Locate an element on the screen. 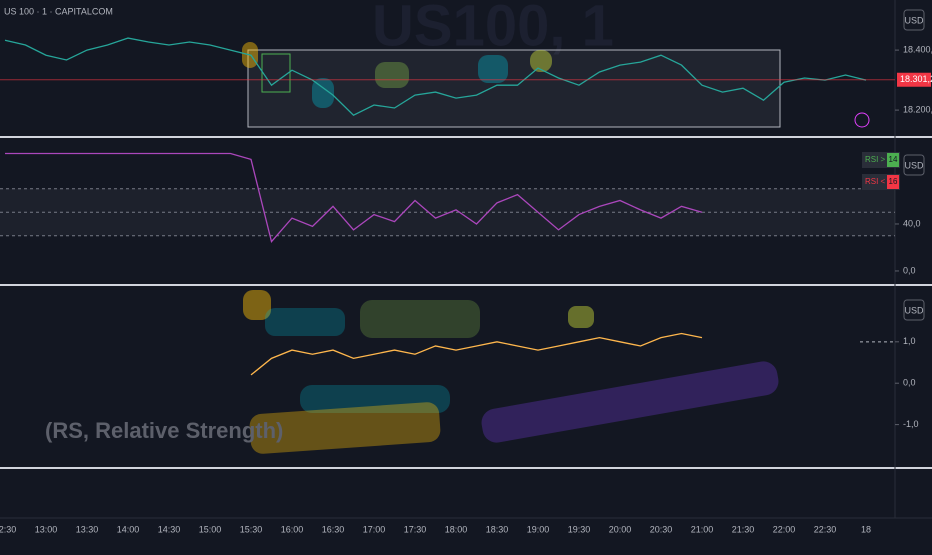 The image size is (932, 555). x-tick-label: 16:00 is located at coordinates (292, 529).